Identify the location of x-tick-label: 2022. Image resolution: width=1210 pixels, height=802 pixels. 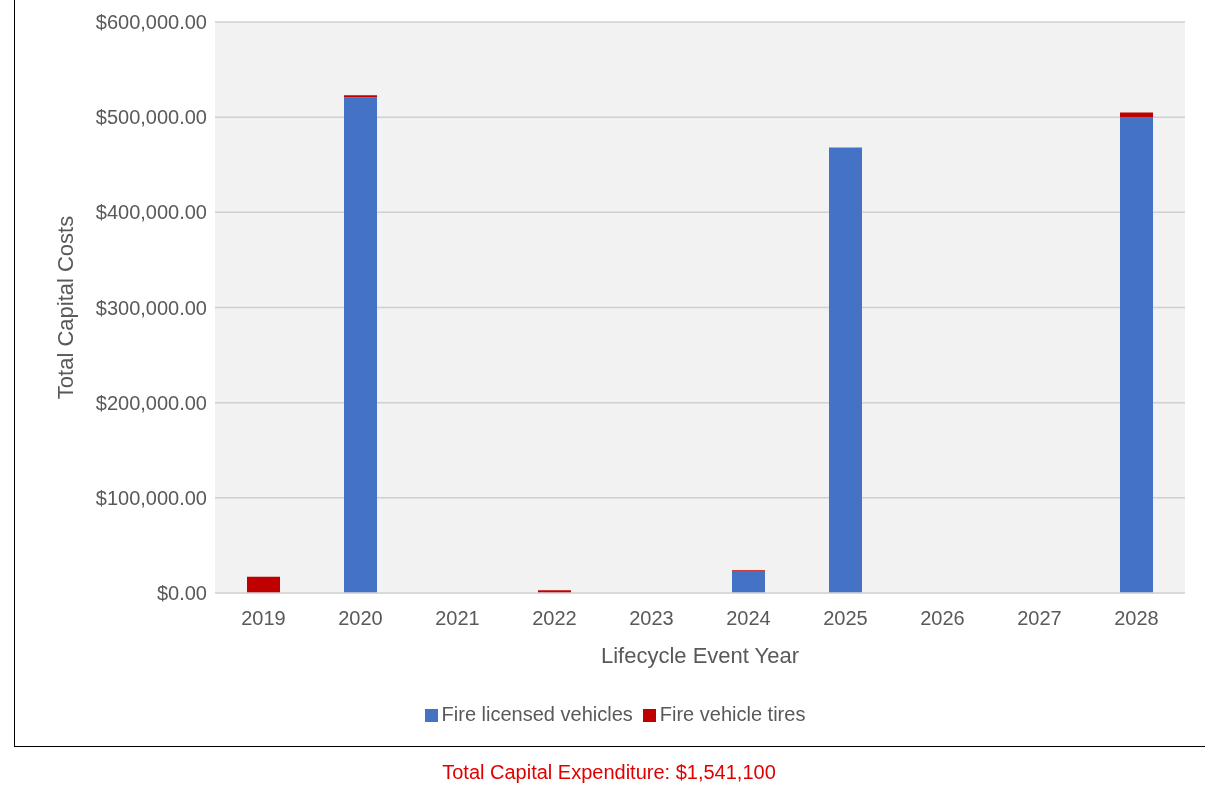
(554, 618).